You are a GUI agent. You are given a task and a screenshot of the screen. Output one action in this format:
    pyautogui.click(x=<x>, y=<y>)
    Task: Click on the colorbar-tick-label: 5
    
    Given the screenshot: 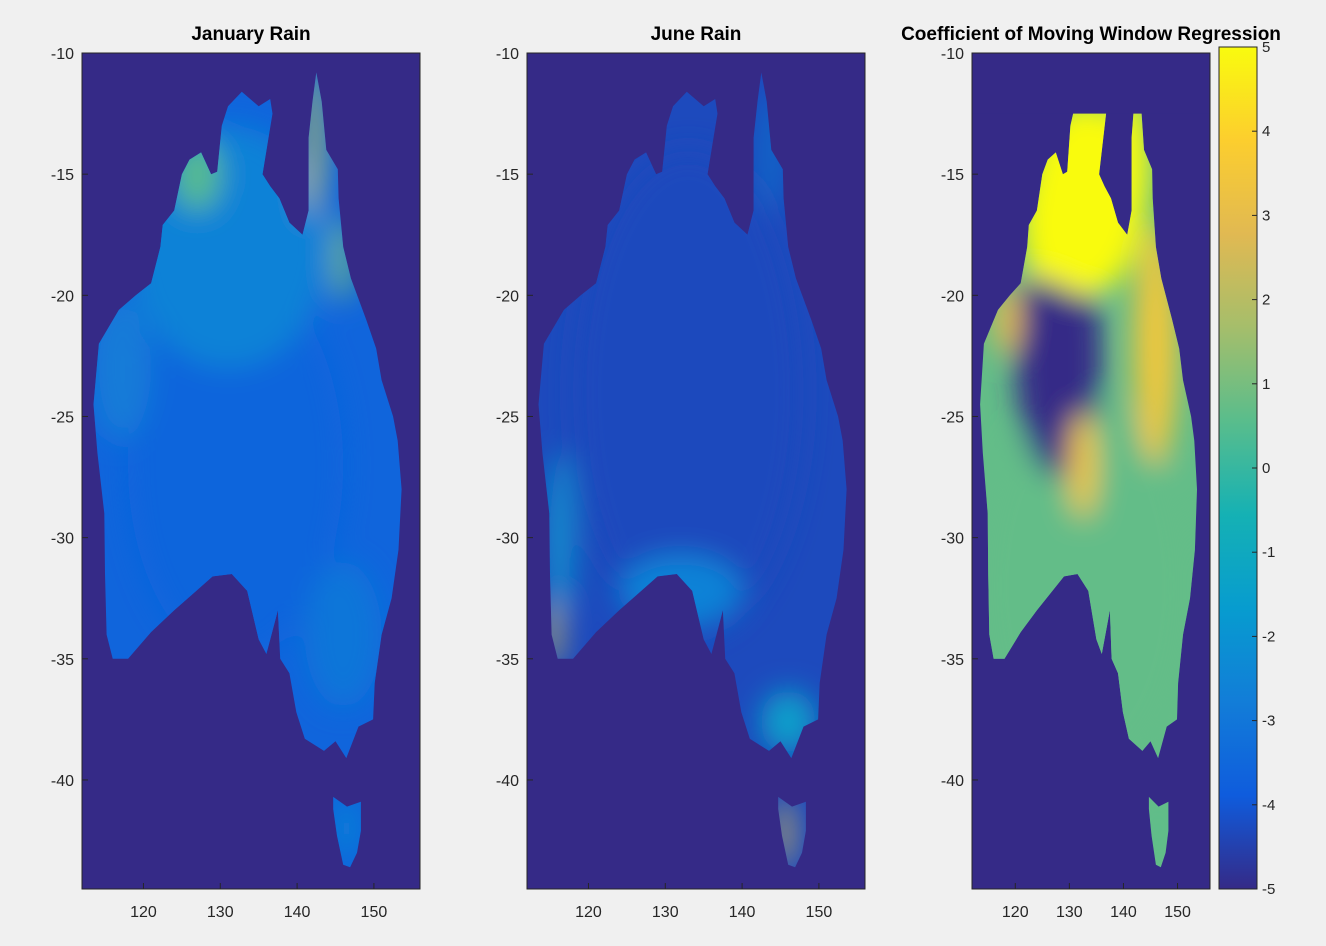 What is the action you would take?
    pyautogui.click(x=1266, y=47)
    